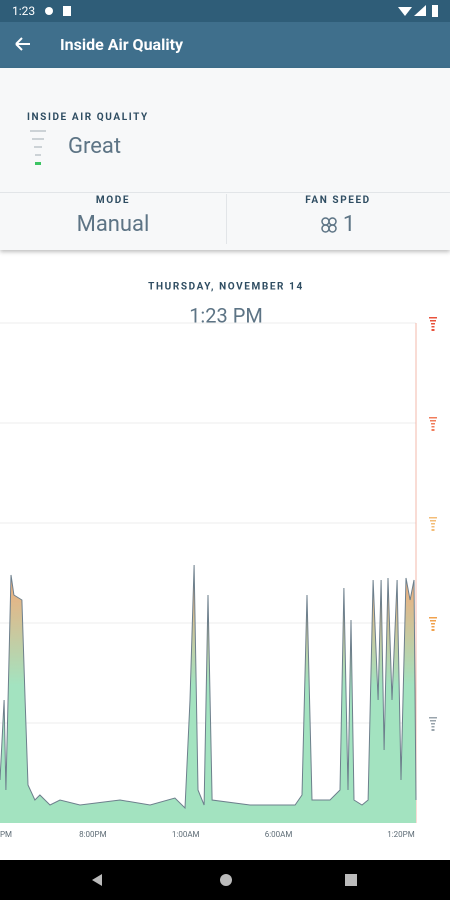  Describe the element at coordinates (349, 224) in the screenshot. I see `fan-value: 1` at that location.